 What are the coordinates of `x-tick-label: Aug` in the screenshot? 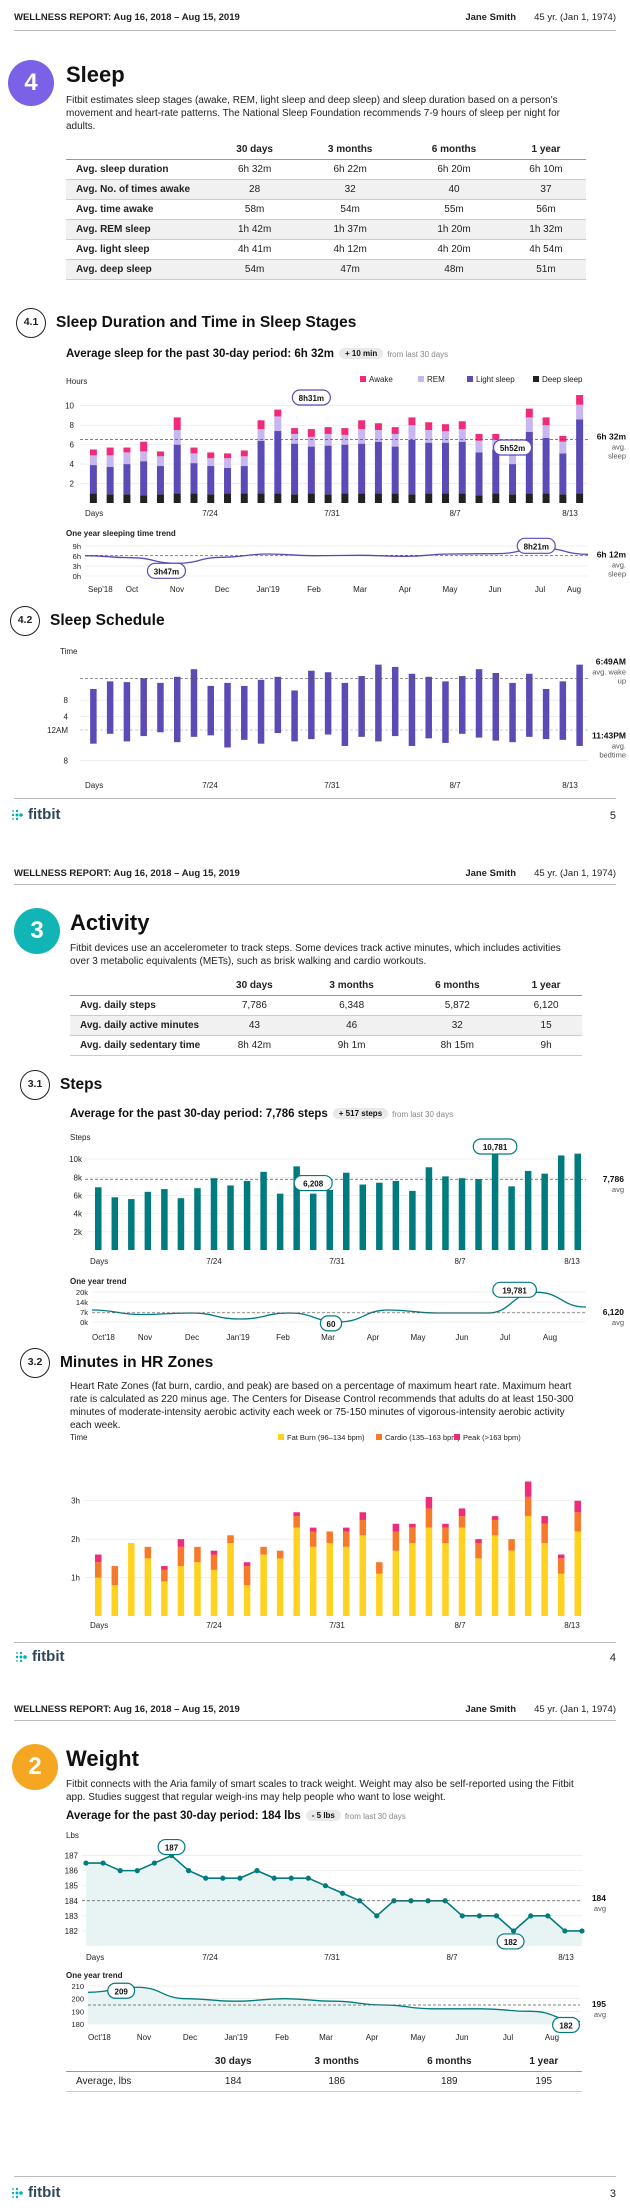 It's located at (552, 2037).